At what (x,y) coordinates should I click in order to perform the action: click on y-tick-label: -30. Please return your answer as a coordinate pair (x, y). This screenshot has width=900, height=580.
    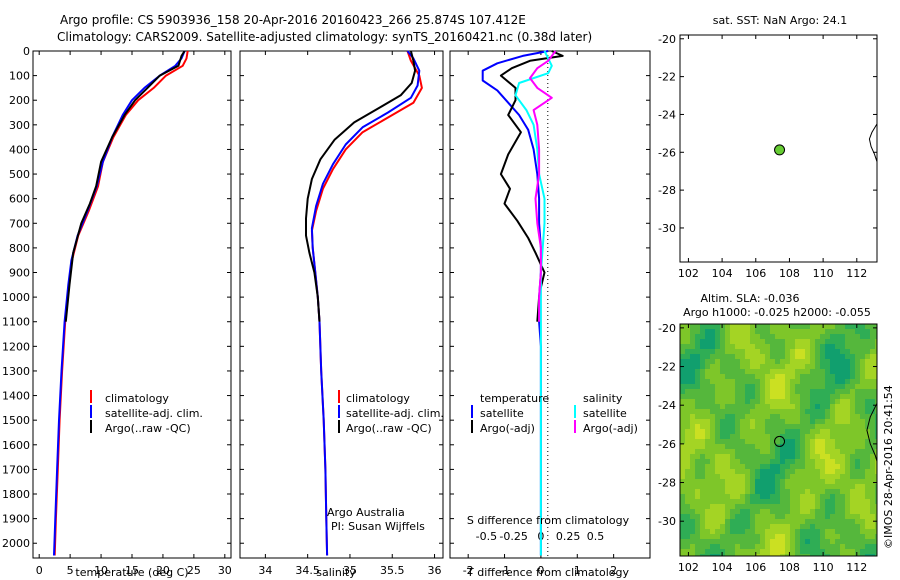
    Looking at the image, I should click on (667, 521).